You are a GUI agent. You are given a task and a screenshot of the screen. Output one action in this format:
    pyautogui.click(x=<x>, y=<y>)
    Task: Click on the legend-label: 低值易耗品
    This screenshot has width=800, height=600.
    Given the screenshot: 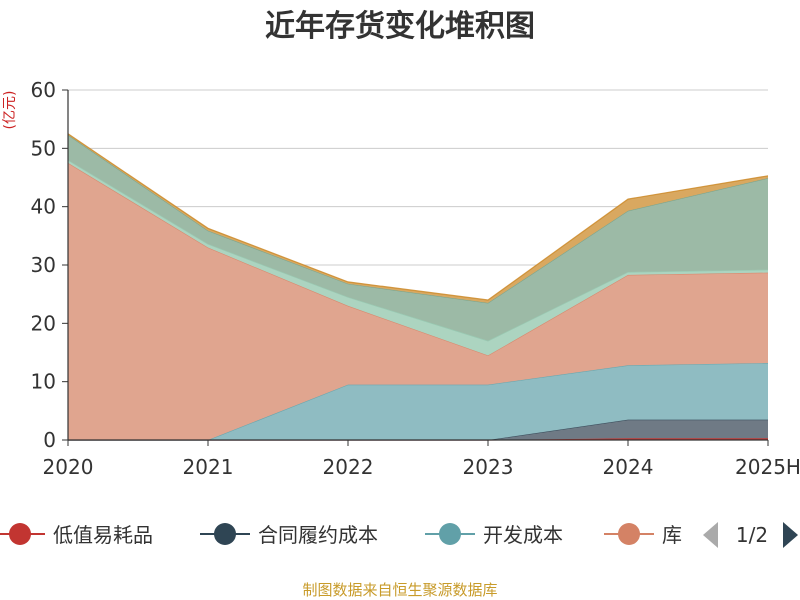 What is the action you would take?
    pyautogui.click(x=103, y=535)
    